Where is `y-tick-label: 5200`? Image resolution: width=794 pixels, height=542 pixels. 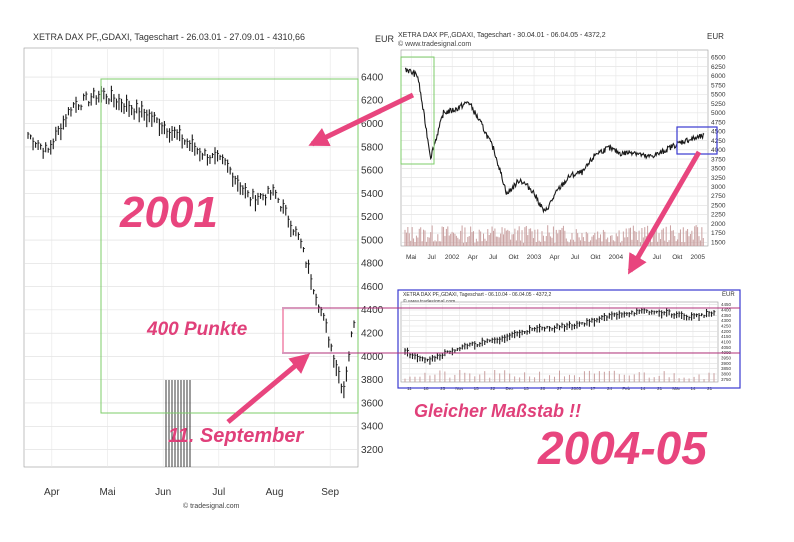
y-tick-label: 5200 is located at coordinates (372, 217).